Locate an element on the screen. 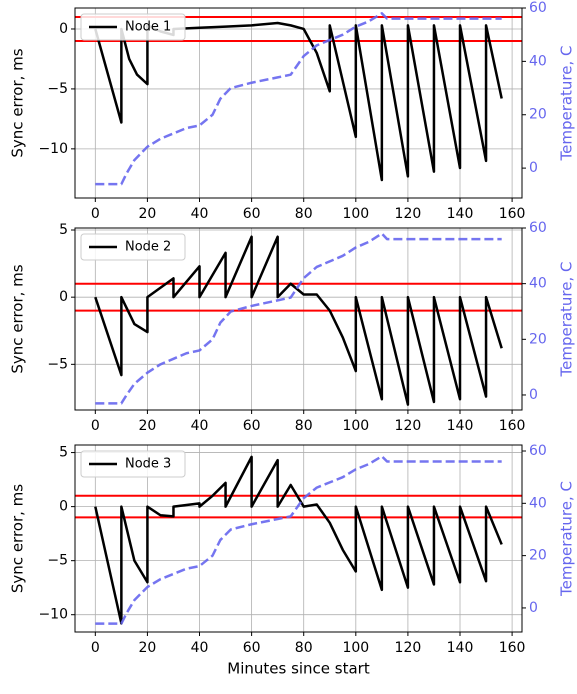 This screenshot has height=694, width=577. legend-label: Node 2 is located at coordinates (148, 247).